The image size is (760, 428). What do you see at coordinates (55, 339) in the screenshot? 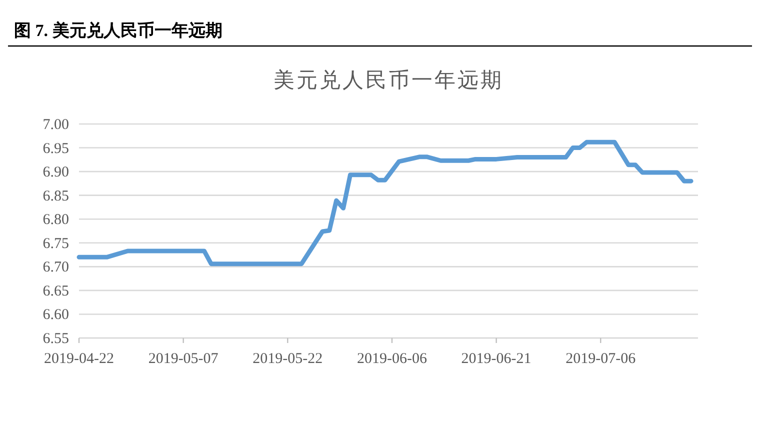
I see `y-tick-label: 6.55` at bounding box center [55, 339].